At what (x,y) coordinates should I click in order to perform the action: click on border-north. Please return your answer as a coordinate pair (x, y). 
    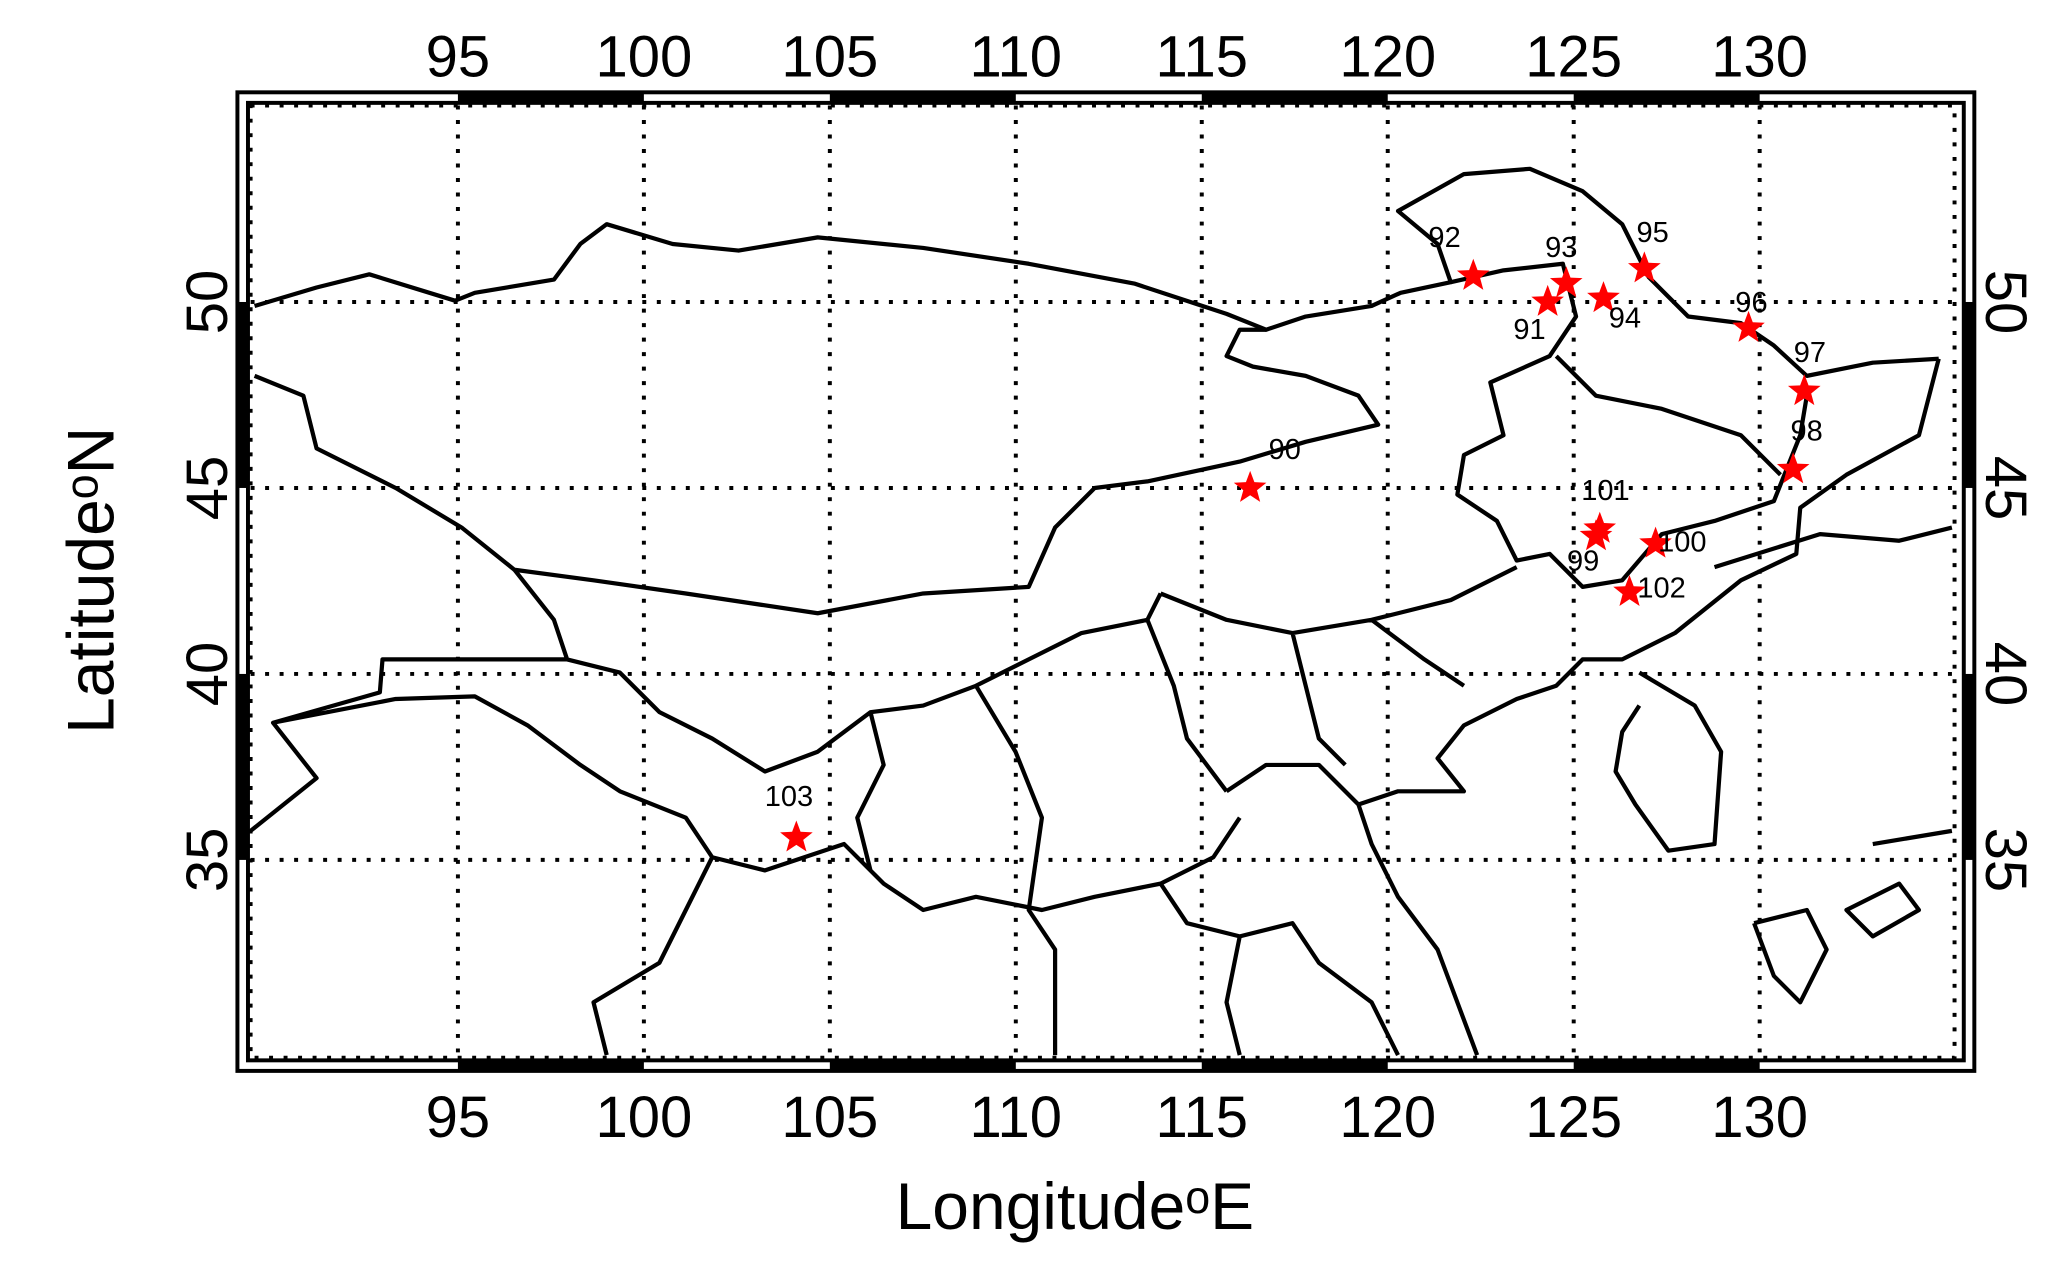
    Looking at the image, I should click on (1096, 272).